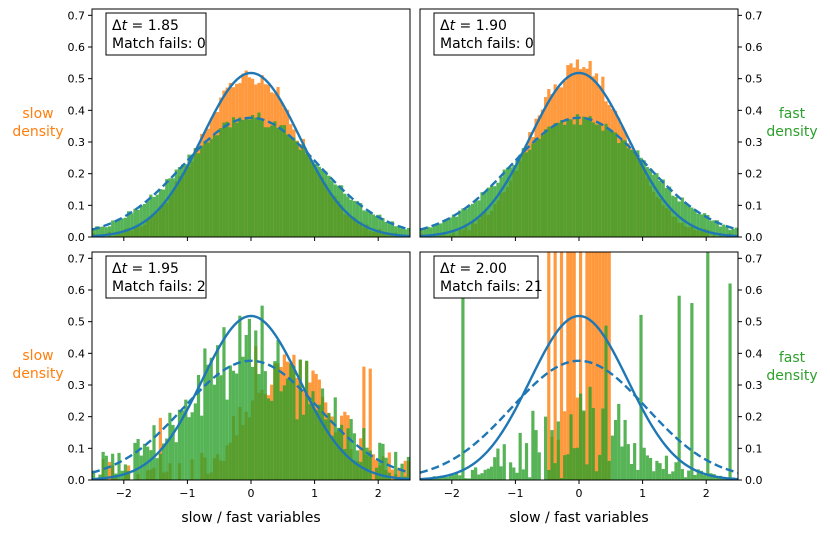  Describe the element at coordinates (145, 26) in the screenshot. I see `dt-label: Δt = 1.85` at that location.